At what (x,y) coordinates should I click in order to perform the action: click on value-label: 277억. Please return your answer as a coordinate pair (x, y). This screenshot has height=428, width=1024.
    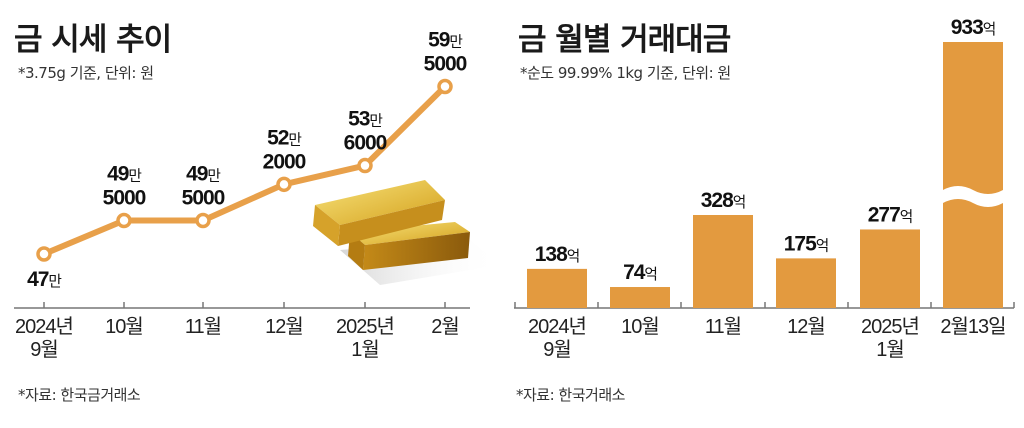
    Looking at the image, I should click on (890, 214).